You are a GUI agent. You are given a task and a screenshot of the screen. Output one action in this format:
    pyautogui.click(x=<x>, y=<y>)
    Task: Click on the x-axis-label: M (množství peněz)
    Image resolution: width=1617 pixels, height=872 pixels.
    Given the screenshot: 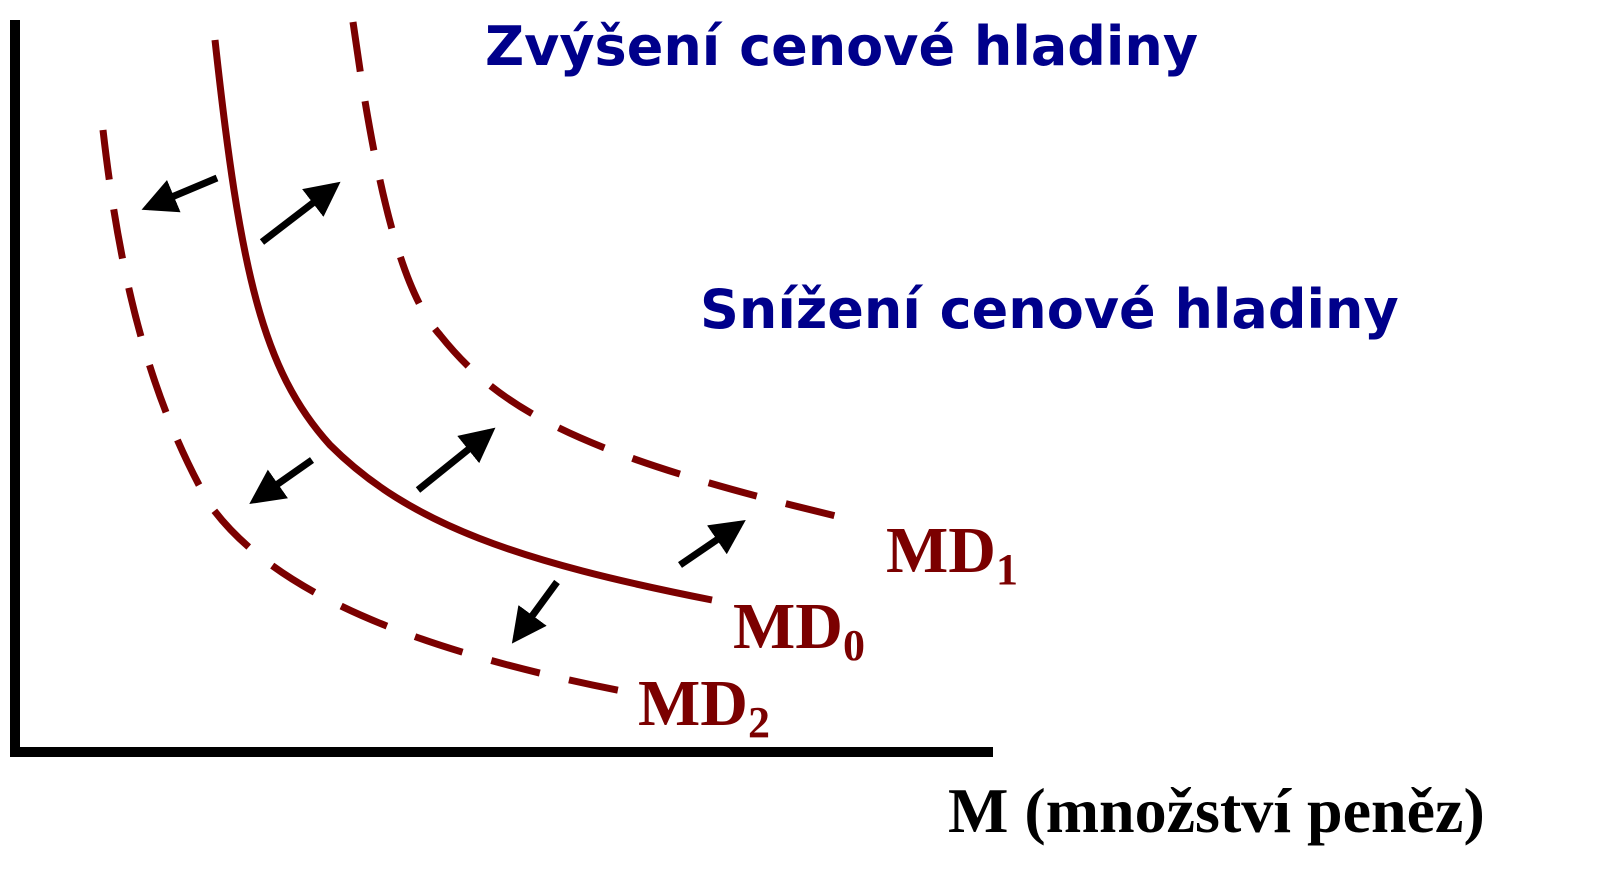 What is the action you would take?
    pyautogui.click(x=1216, y=810)
    